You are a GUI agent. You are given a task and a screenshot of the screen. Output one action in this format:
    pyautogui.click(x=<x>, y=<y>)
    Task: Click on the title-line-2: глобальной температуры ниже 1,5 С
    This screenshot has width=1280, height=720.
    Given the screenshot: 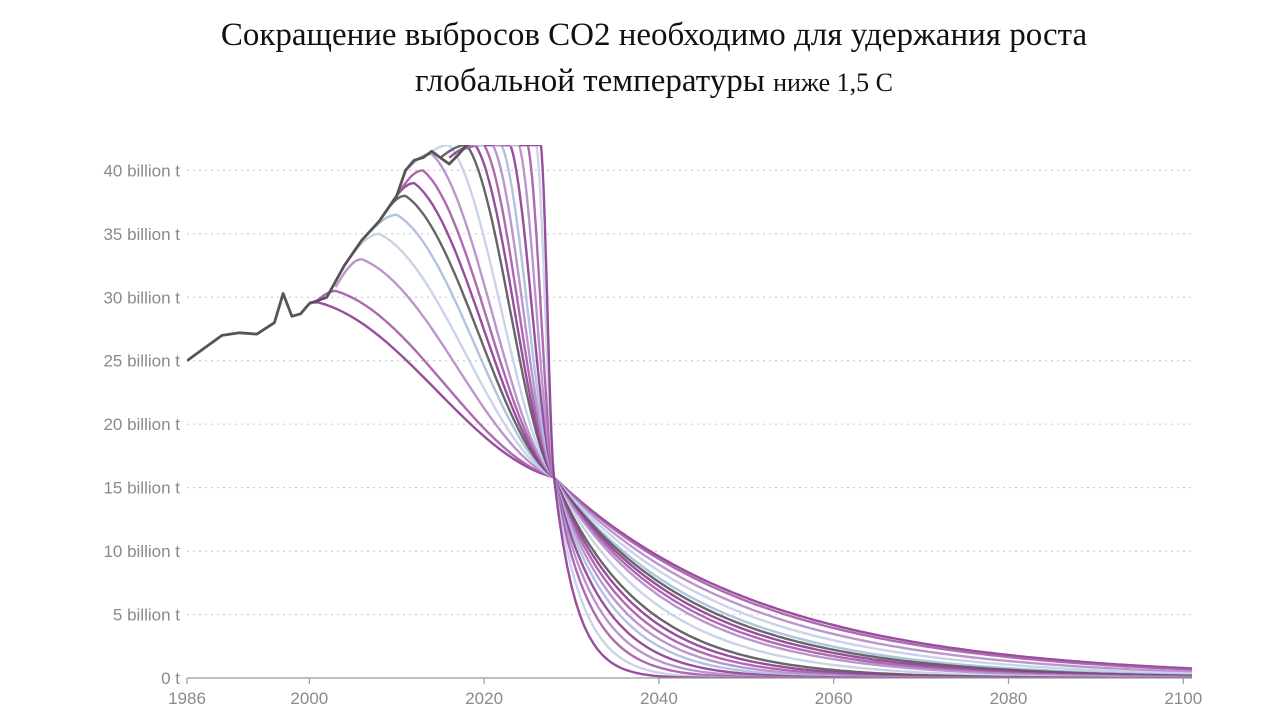 What is the action you would take?
    pyautogui.click(x=640, y=82)
    